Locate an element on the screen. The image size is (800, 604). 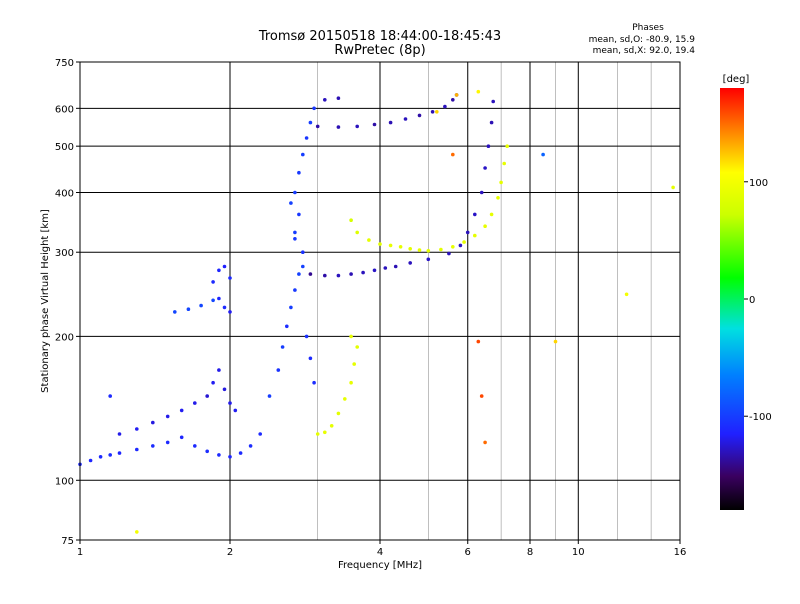
y-tick-label: 300 is located at coordinates (64, 253).